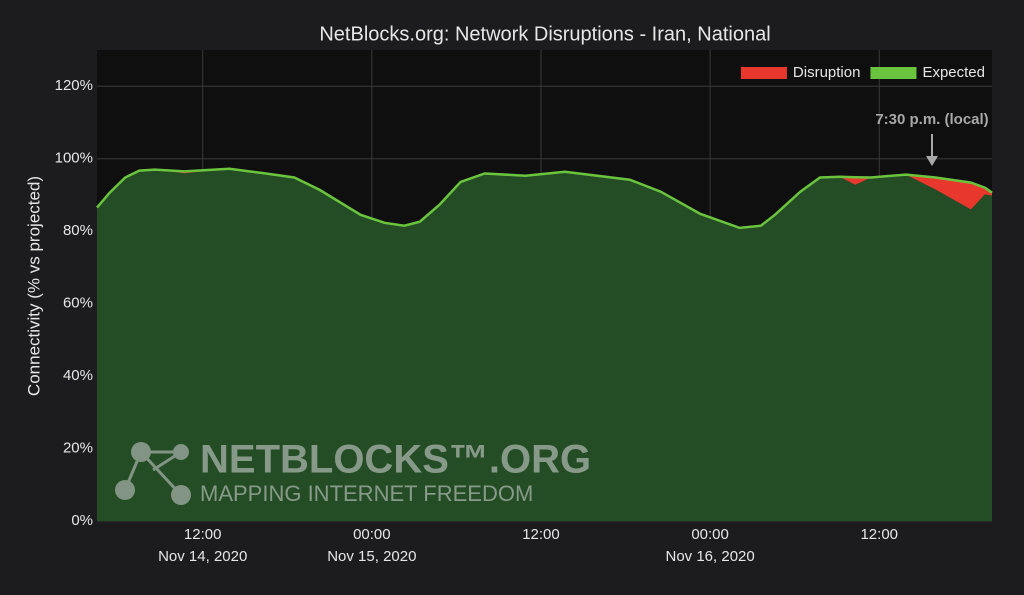  Describe the element at coordinates (395, 460) in the screenshot. I see `watermark-name: NETBLOCKS™.ORG` at that location.